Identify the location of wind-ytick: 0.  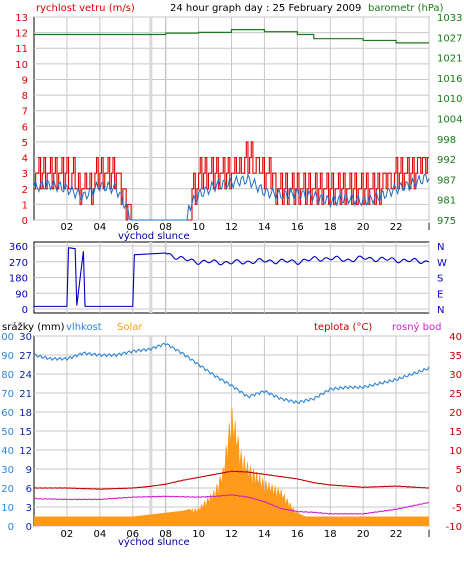
(25, 221).